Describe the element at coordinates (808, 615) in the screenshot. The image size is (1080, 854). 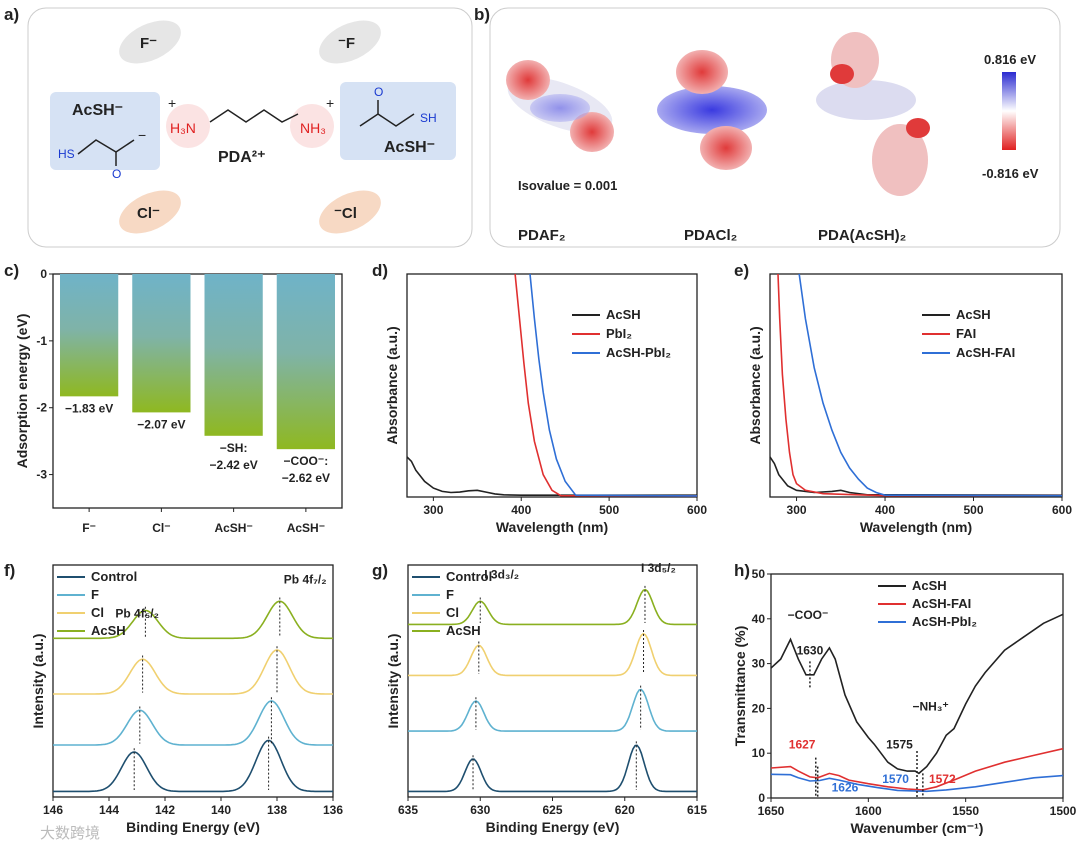
I see `peak-annotation: −COO⁻` at that location.